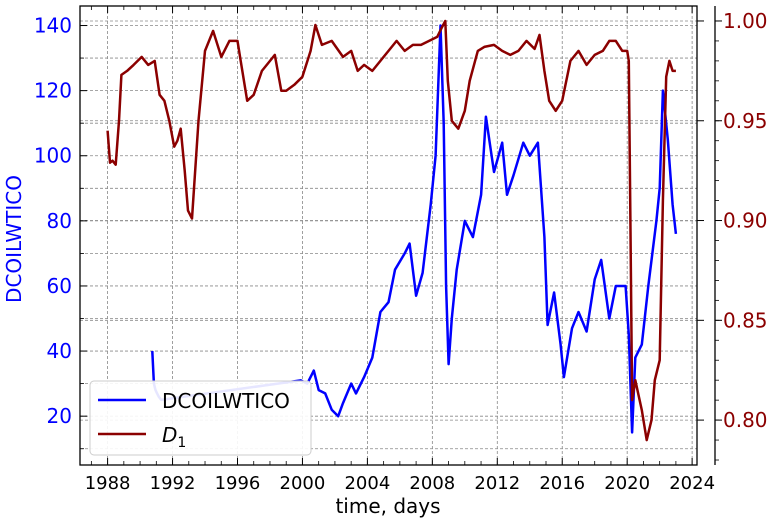 The image size is (777, 522). What do you see at coordinates (200, 418) in the screenshot?
I see `legend: DCOILWTICO D1` at bounding box center [200, 418].